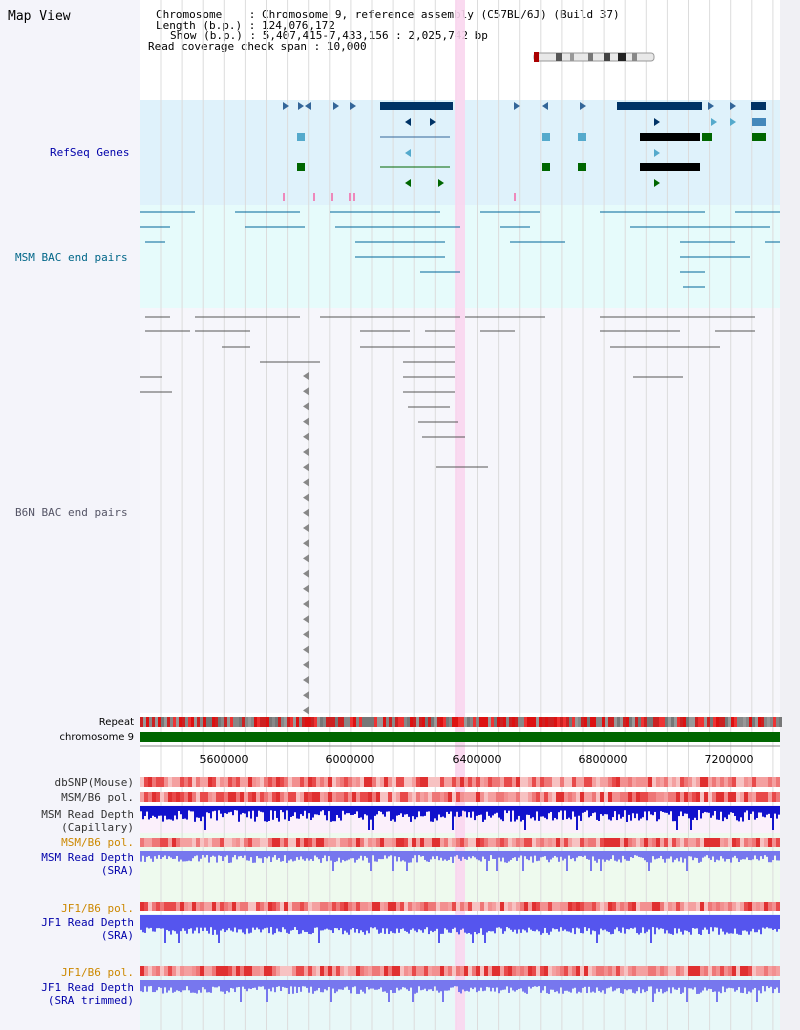 The width and height of the screenshot is (800, 1030). What do you see at coordinates (71, 512) in the screenshot?
I see `track-label-b6n-bac: B6N BAC end pairs` at bounding box center [71, 512].